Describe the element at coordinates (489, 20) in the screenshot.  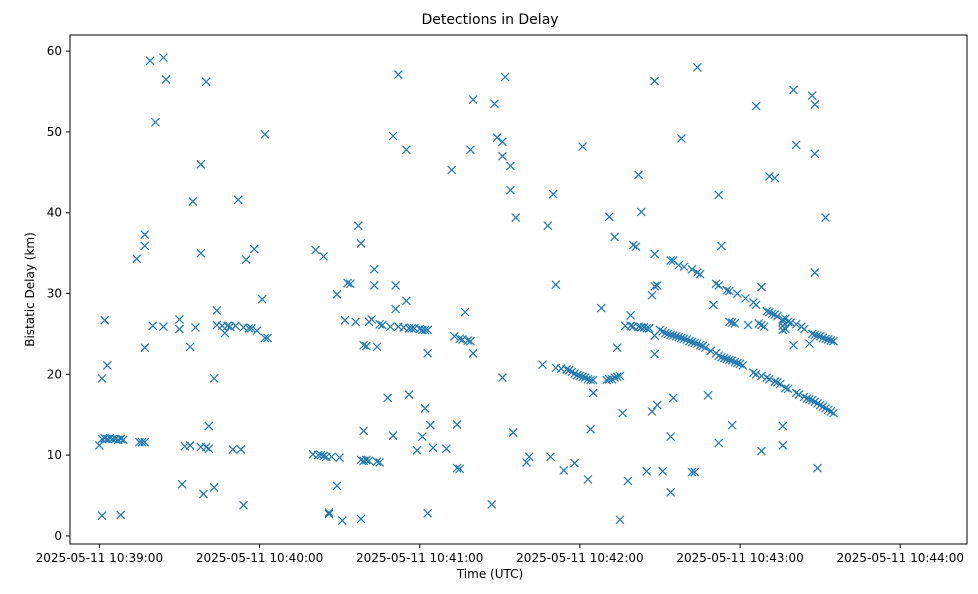
I see `chart-title: Detections in Delay` at that location.